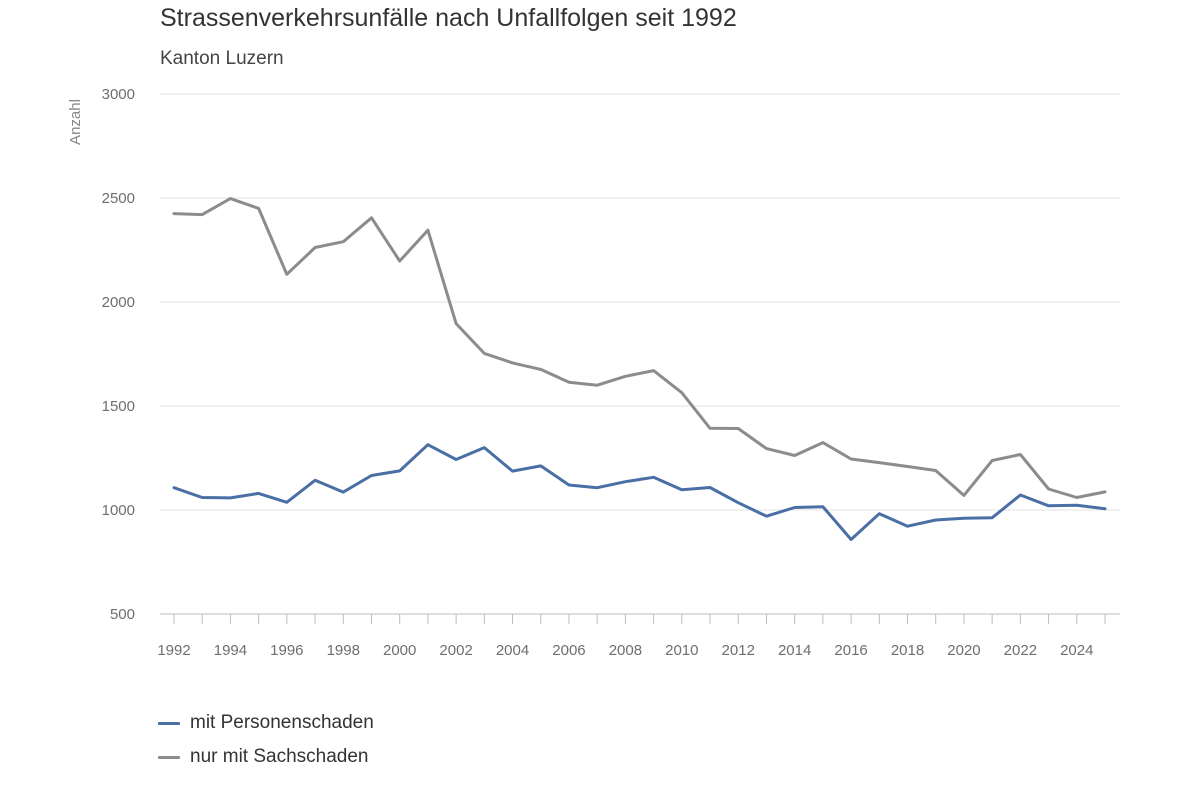 This screenshot has width=1200, height=800. What do you see at coordinates (738, 650) in the screenshot?
I see `x-tick-label: 2012` at bounding box center [738, 650].